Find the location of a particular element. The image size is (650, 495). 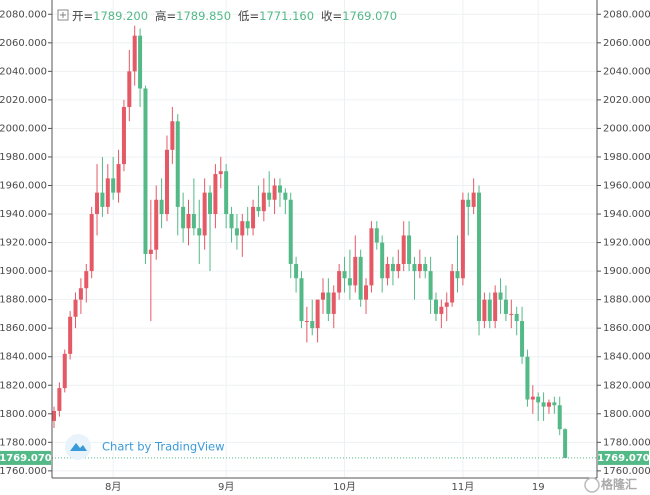

brand-logo is located at coordinates (592, 485).